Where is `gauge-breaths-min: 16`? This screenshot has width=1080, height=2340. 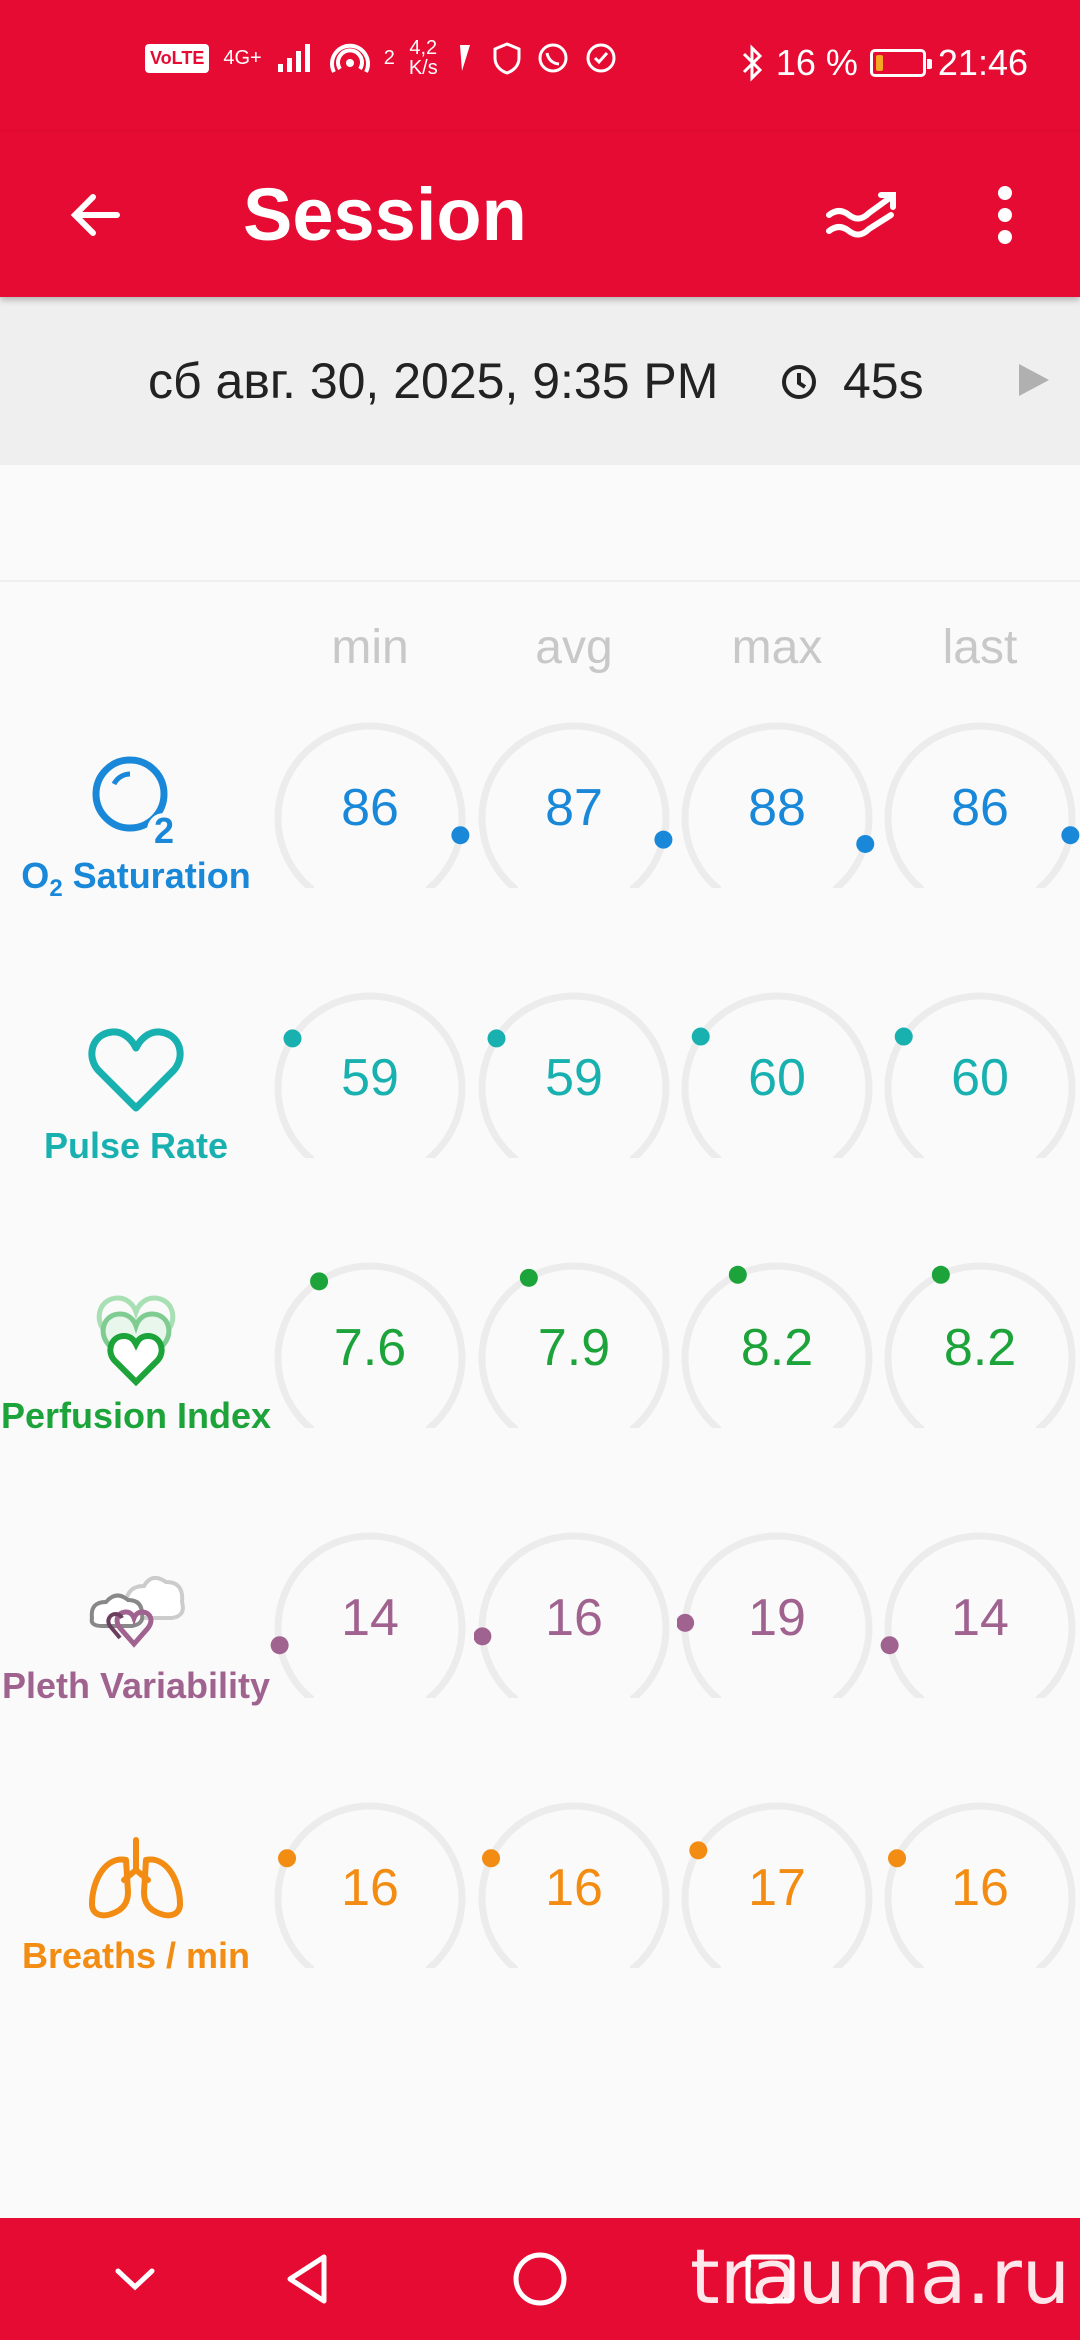
gauge-breaths-min: 16 is located at coordinates (370, 1883).